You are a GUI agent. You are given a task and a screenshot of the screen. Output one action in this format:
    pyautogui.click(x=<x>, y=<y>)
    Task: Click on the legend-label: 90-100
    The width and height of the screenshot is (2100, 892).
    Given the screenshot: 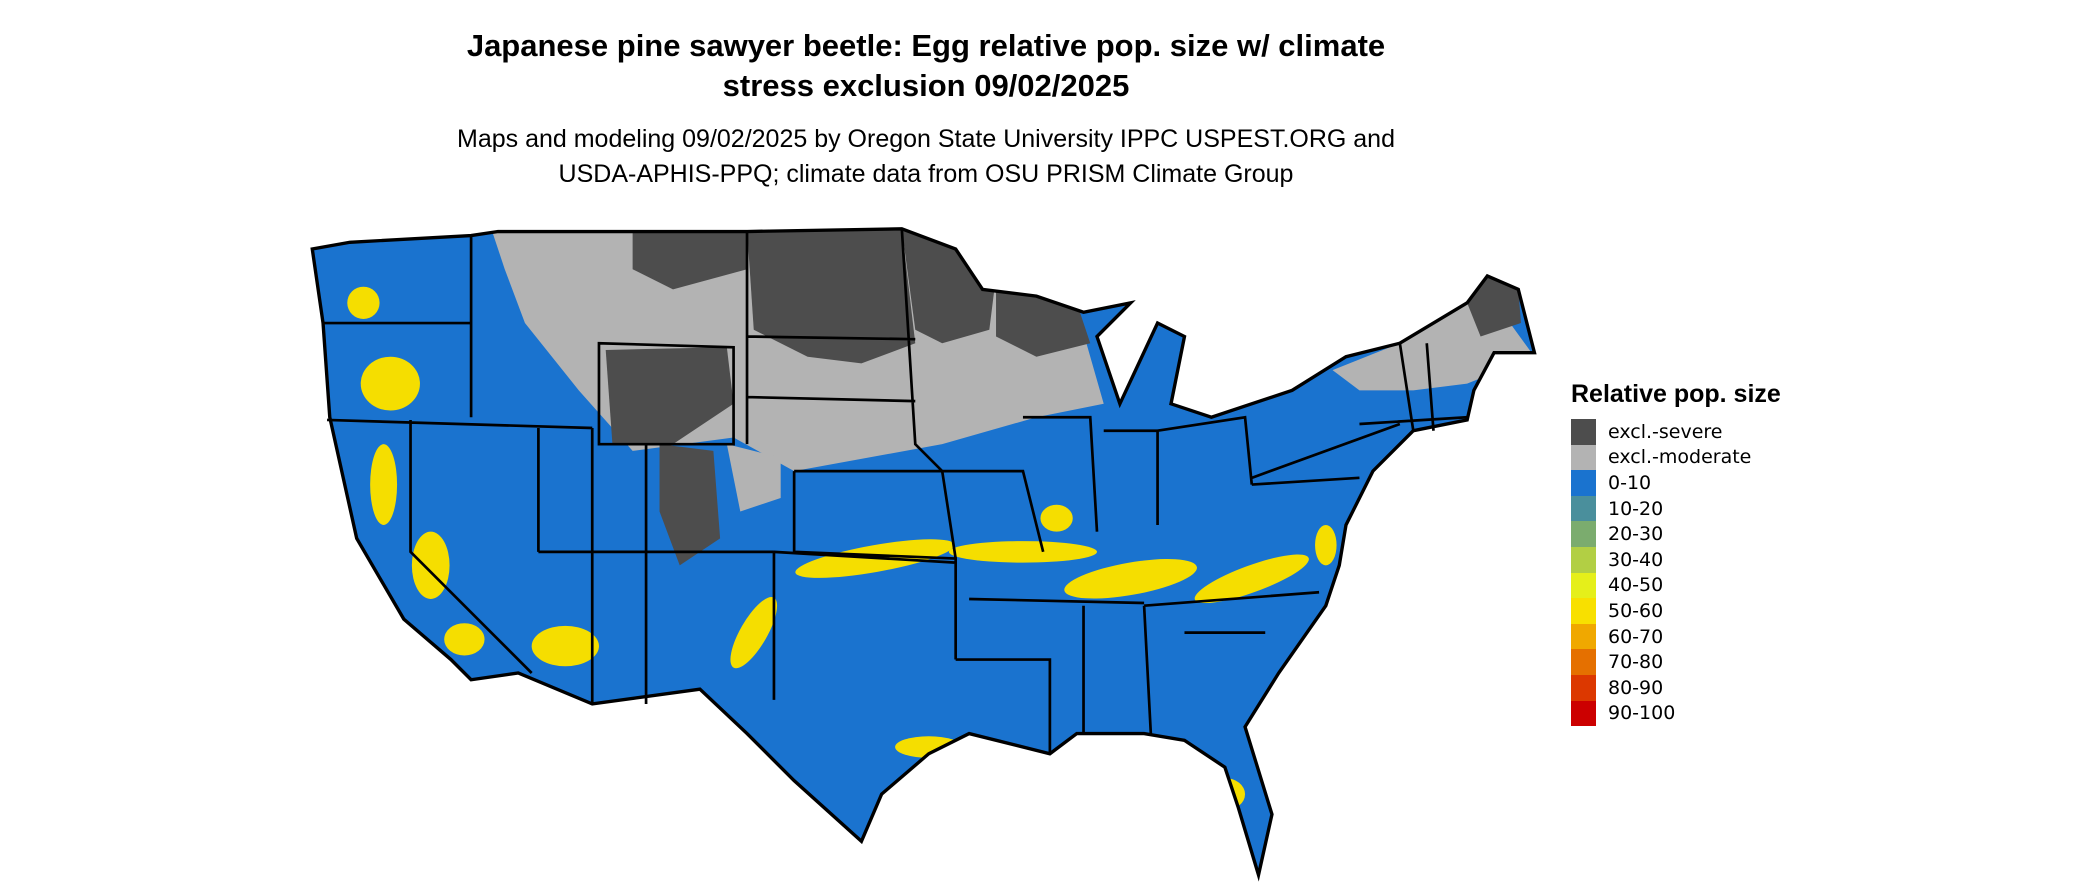 What is the action you would take?
    pyautogui.click(x=1642, y=713)
    